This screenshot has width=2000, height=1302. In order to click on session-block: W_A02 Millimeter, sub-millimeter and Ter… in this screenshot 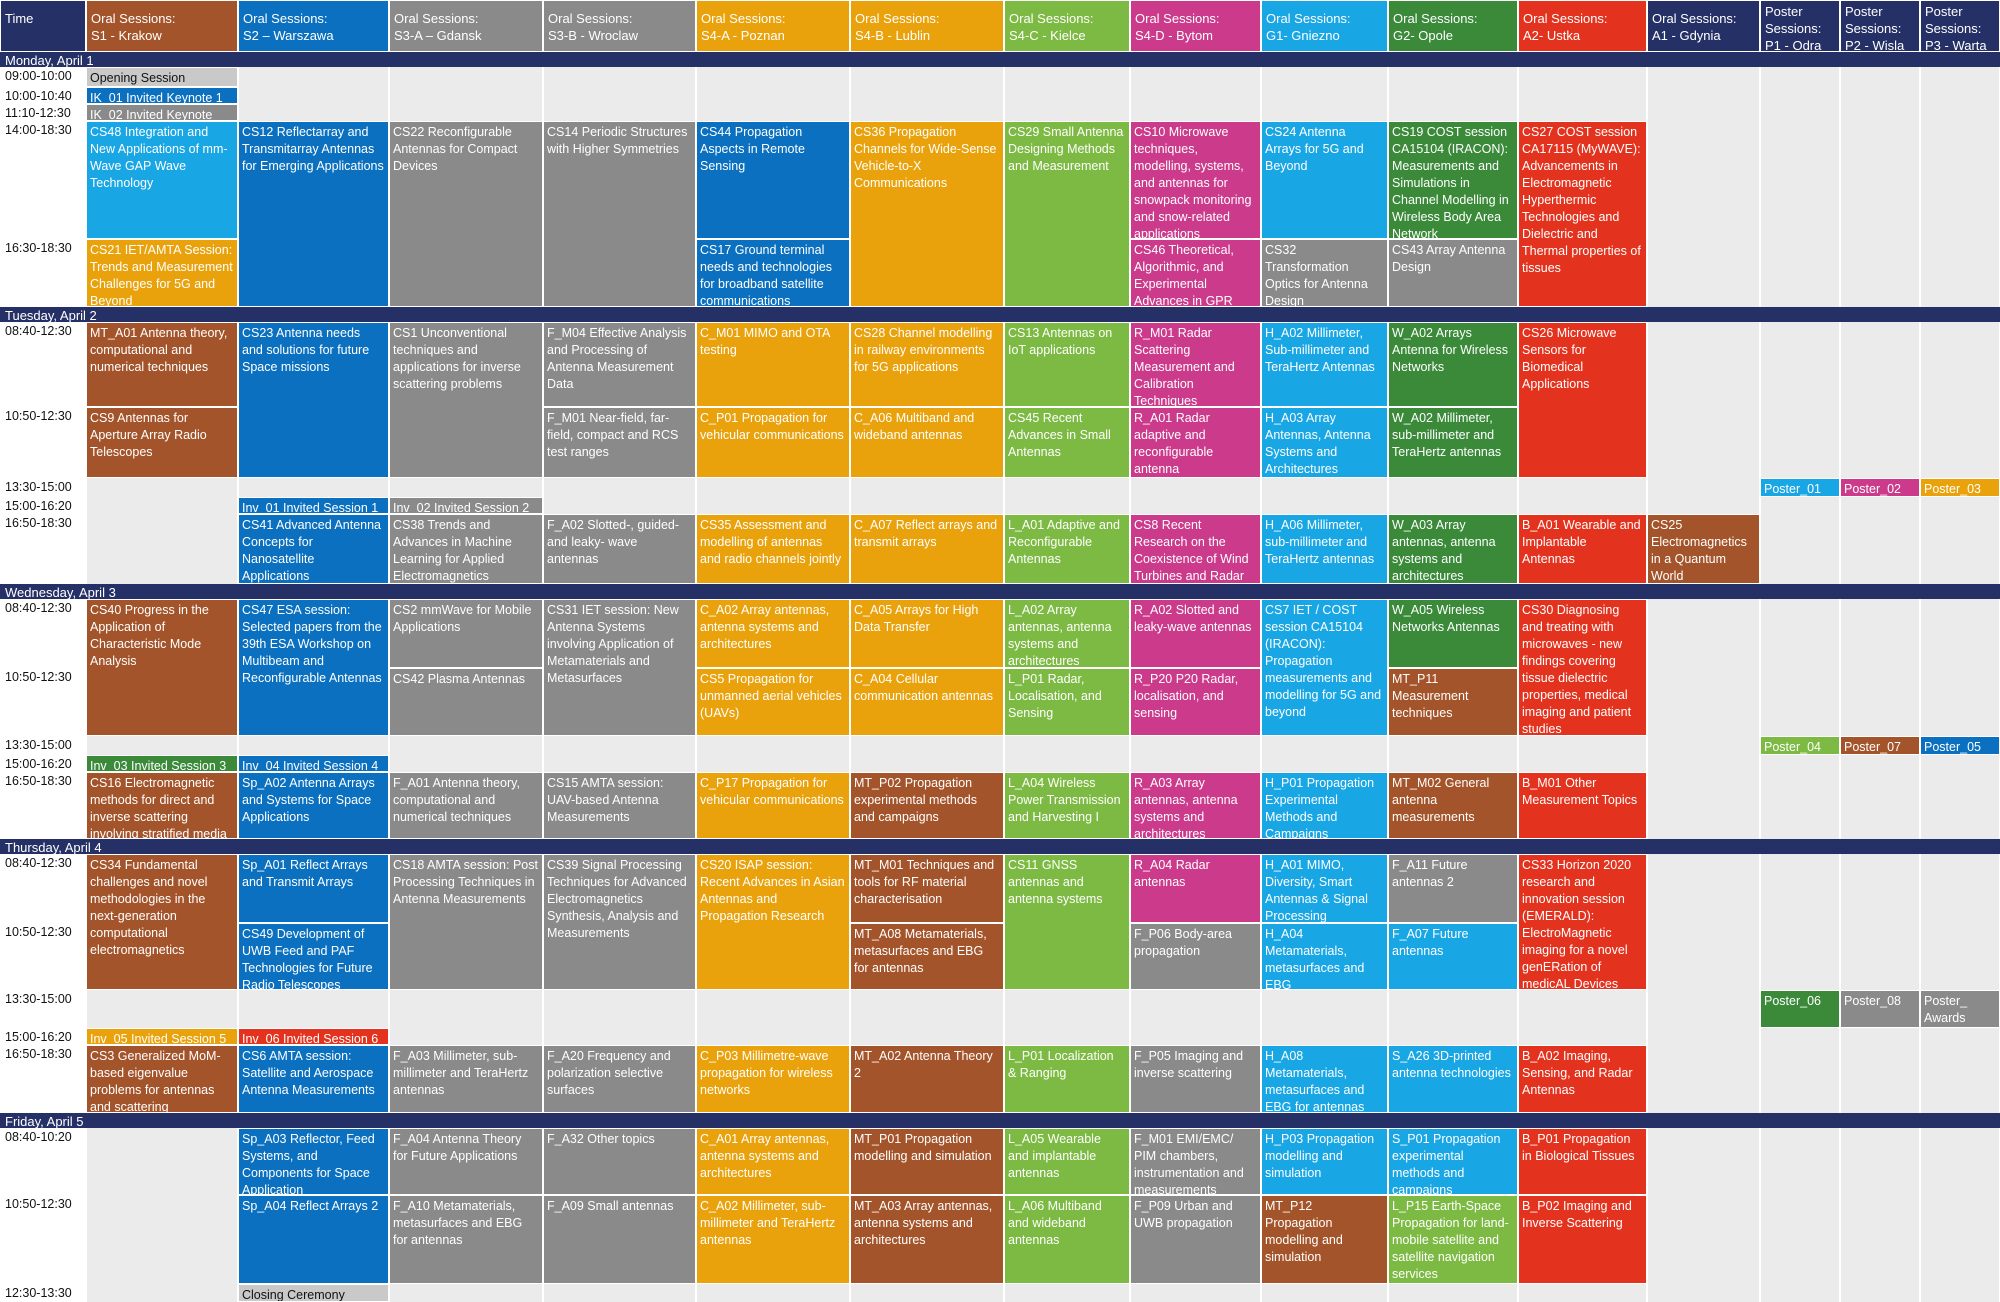, I will do `click(1453, 442)`.